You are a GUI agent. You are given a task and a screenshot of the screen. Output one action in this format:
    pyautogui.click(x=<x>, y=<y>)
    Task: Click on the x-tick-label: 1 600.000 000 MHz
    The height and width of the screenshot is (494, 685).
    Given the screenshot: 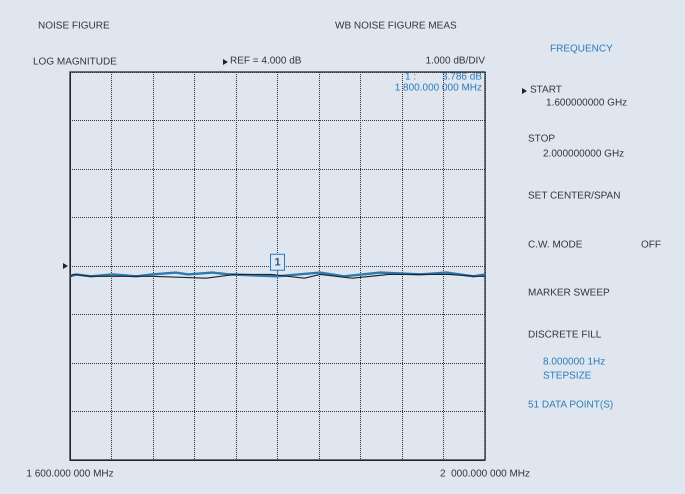 What is the action you would take?
    pyautogui.click(x=70, y=474)
    